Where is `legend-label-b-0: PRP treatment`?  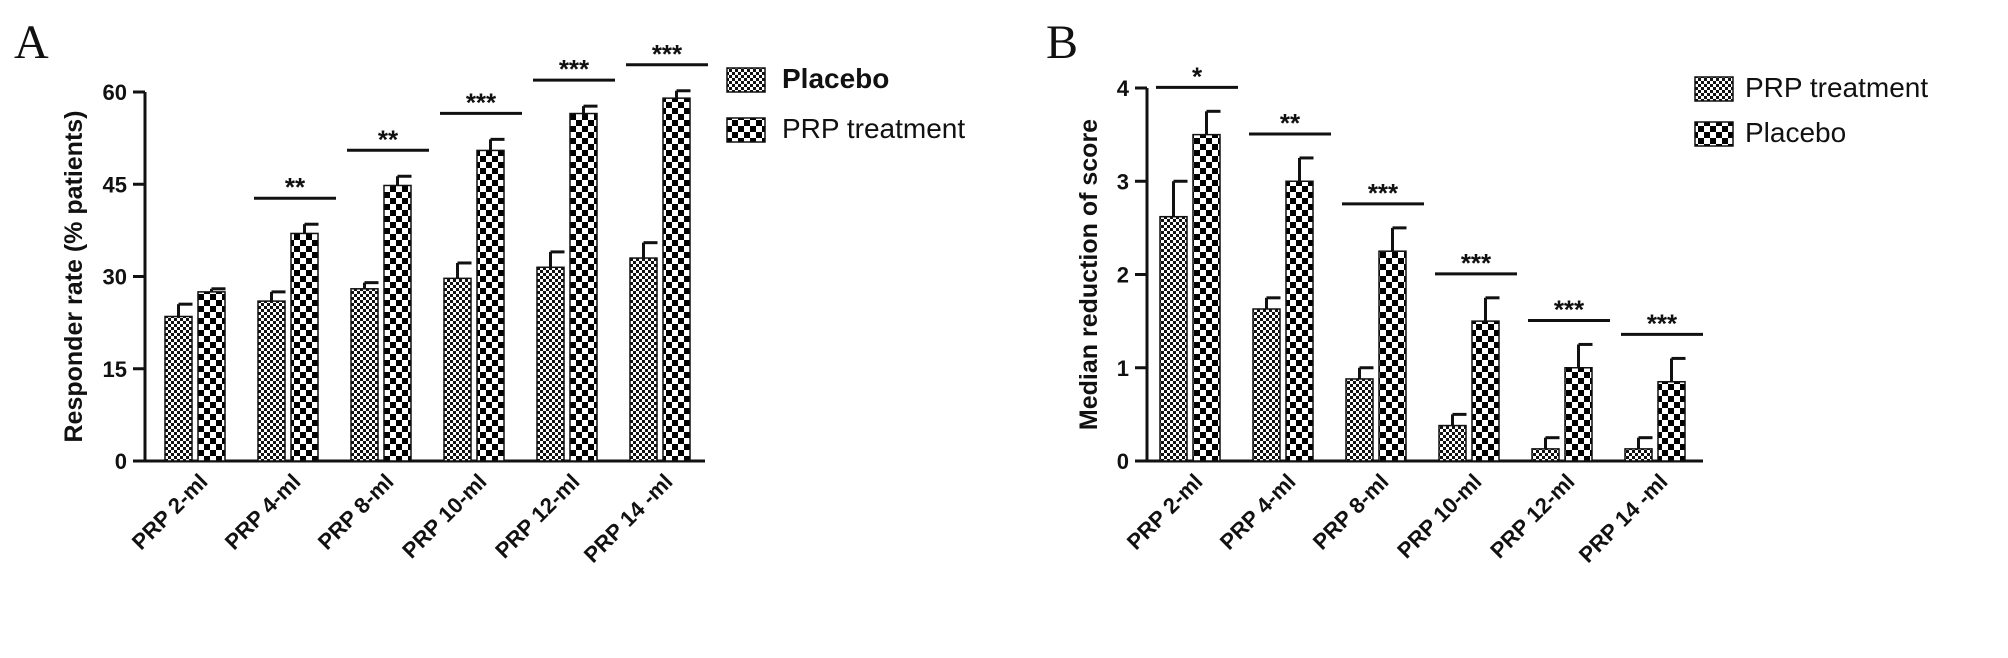 legend-label-b-0: PRP treatment is located at coordinates (1836, 87).